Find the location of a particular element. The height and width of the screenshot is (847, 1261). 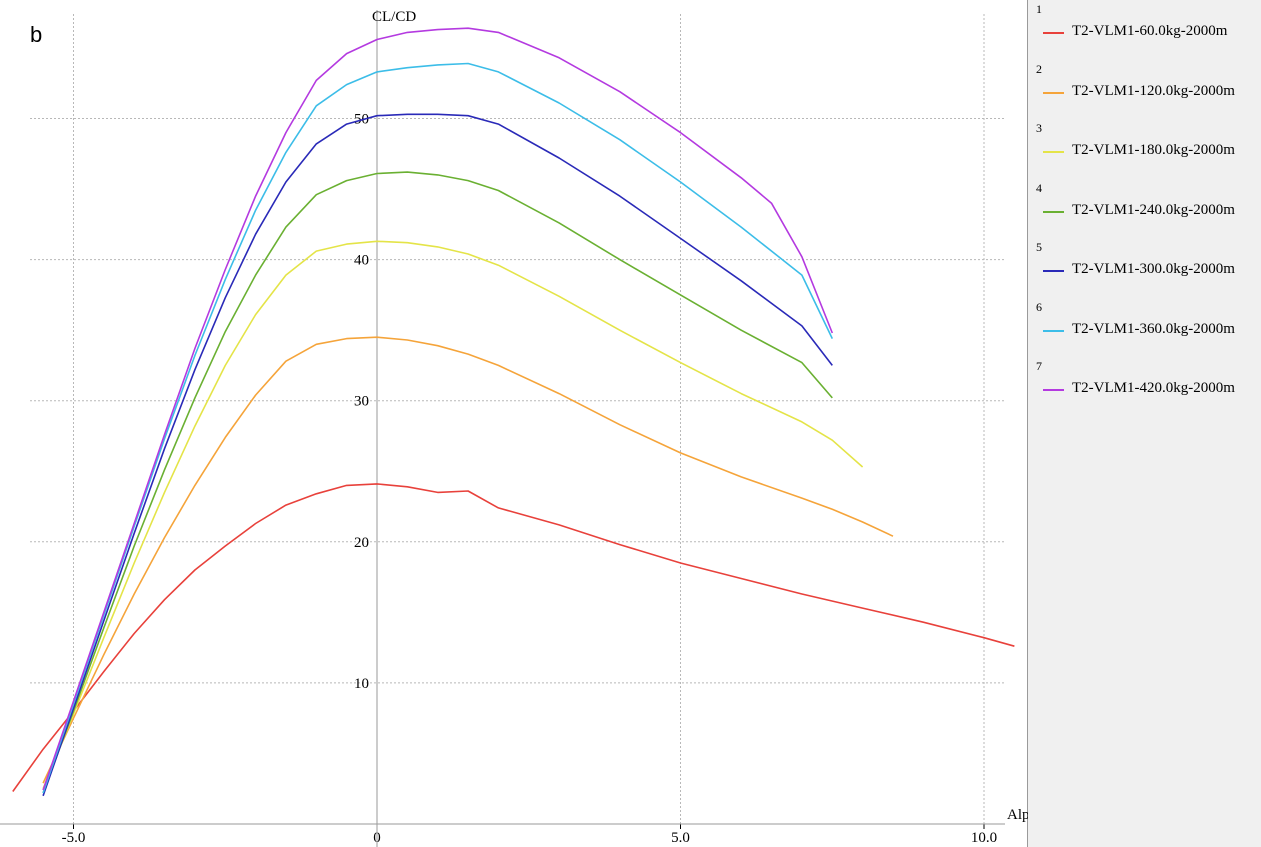

legend-label: T2-VLM1-360.0kg-2000m is located at coordinates (1153, 328).